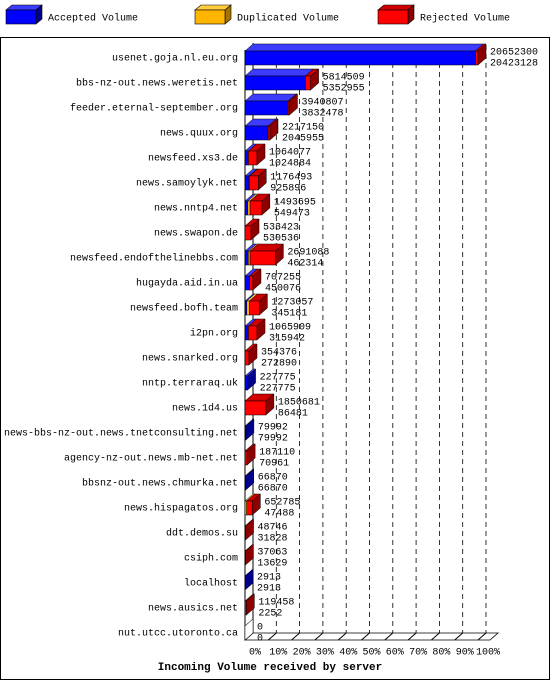 The width and height of the screenshot is (550, 680). What do you see at coordinates (293, 414) in the screenshot?
I see `accepted-label: 86481` at bounding box center [293, 414].